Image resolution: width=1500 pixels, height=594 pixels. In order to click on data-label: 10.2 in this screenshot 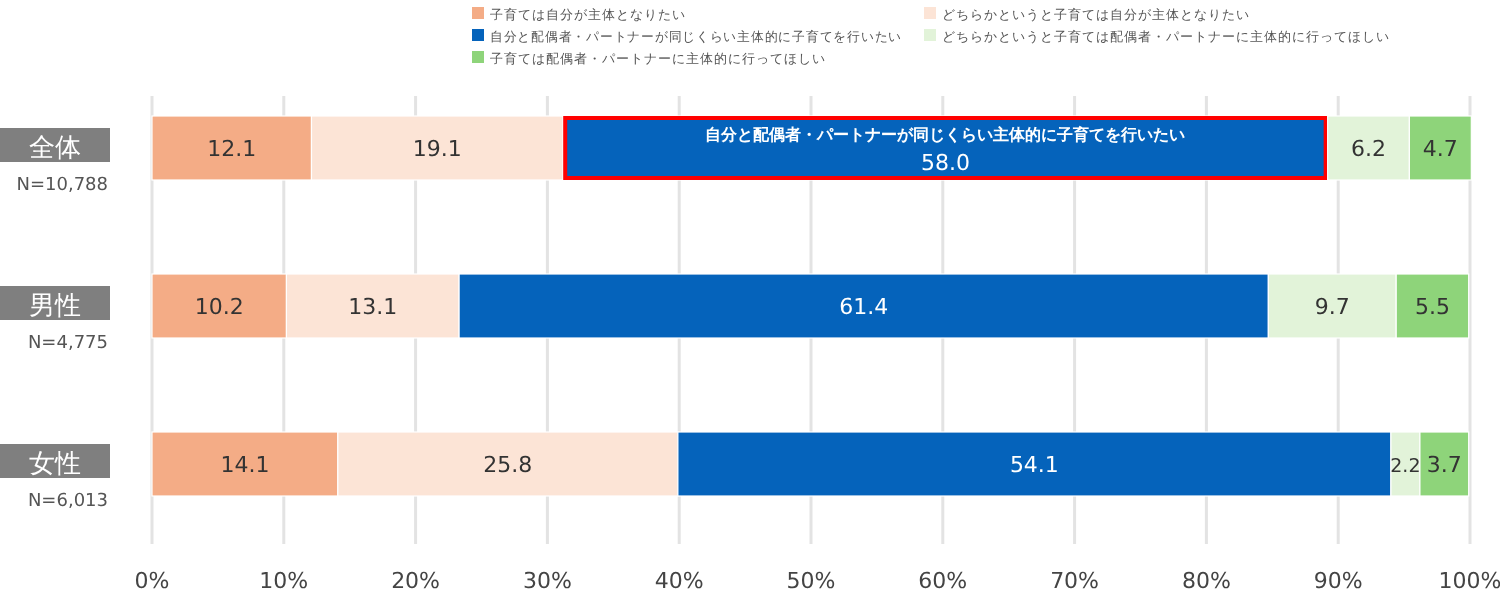, I will do `click(219, 307)`.